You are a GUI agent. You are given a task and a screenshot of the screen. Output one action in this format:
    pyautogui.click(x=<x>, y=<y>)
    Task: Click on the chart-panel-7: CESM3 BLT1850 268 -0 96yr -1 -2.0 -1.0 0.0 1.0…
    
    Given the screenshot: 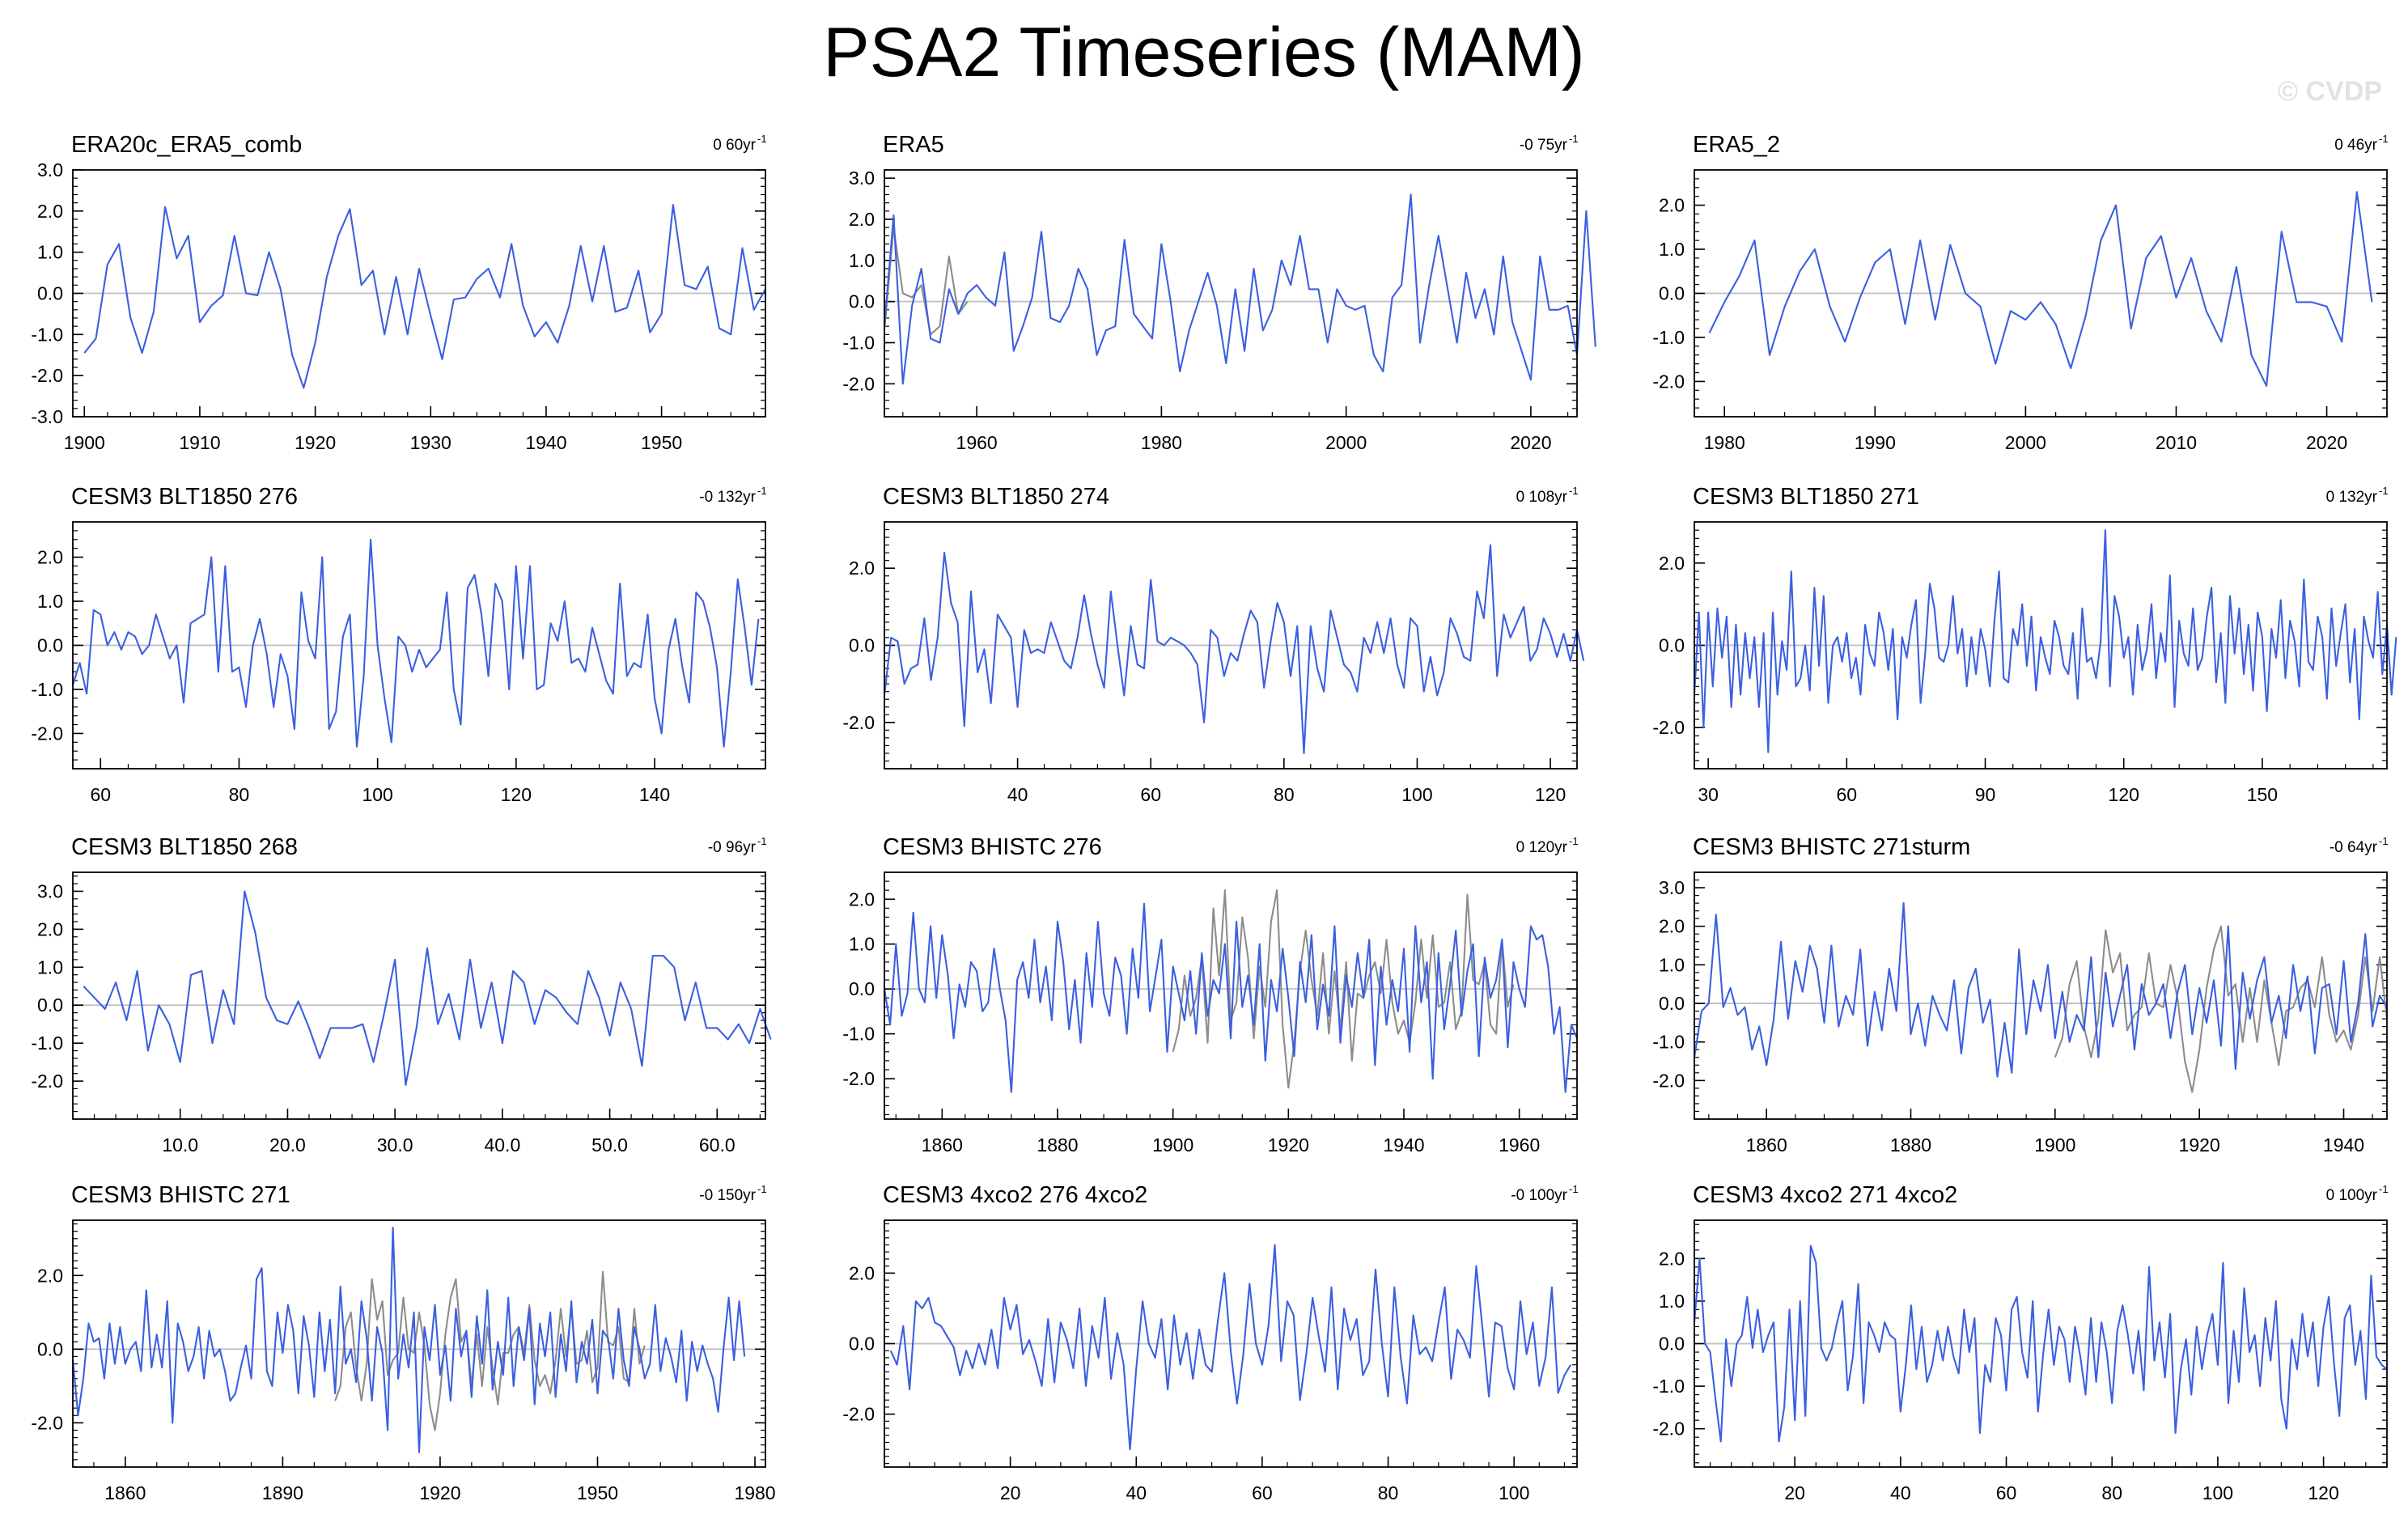 What is the action you would take?
    pyautogui.click(x=401, y=994)
    